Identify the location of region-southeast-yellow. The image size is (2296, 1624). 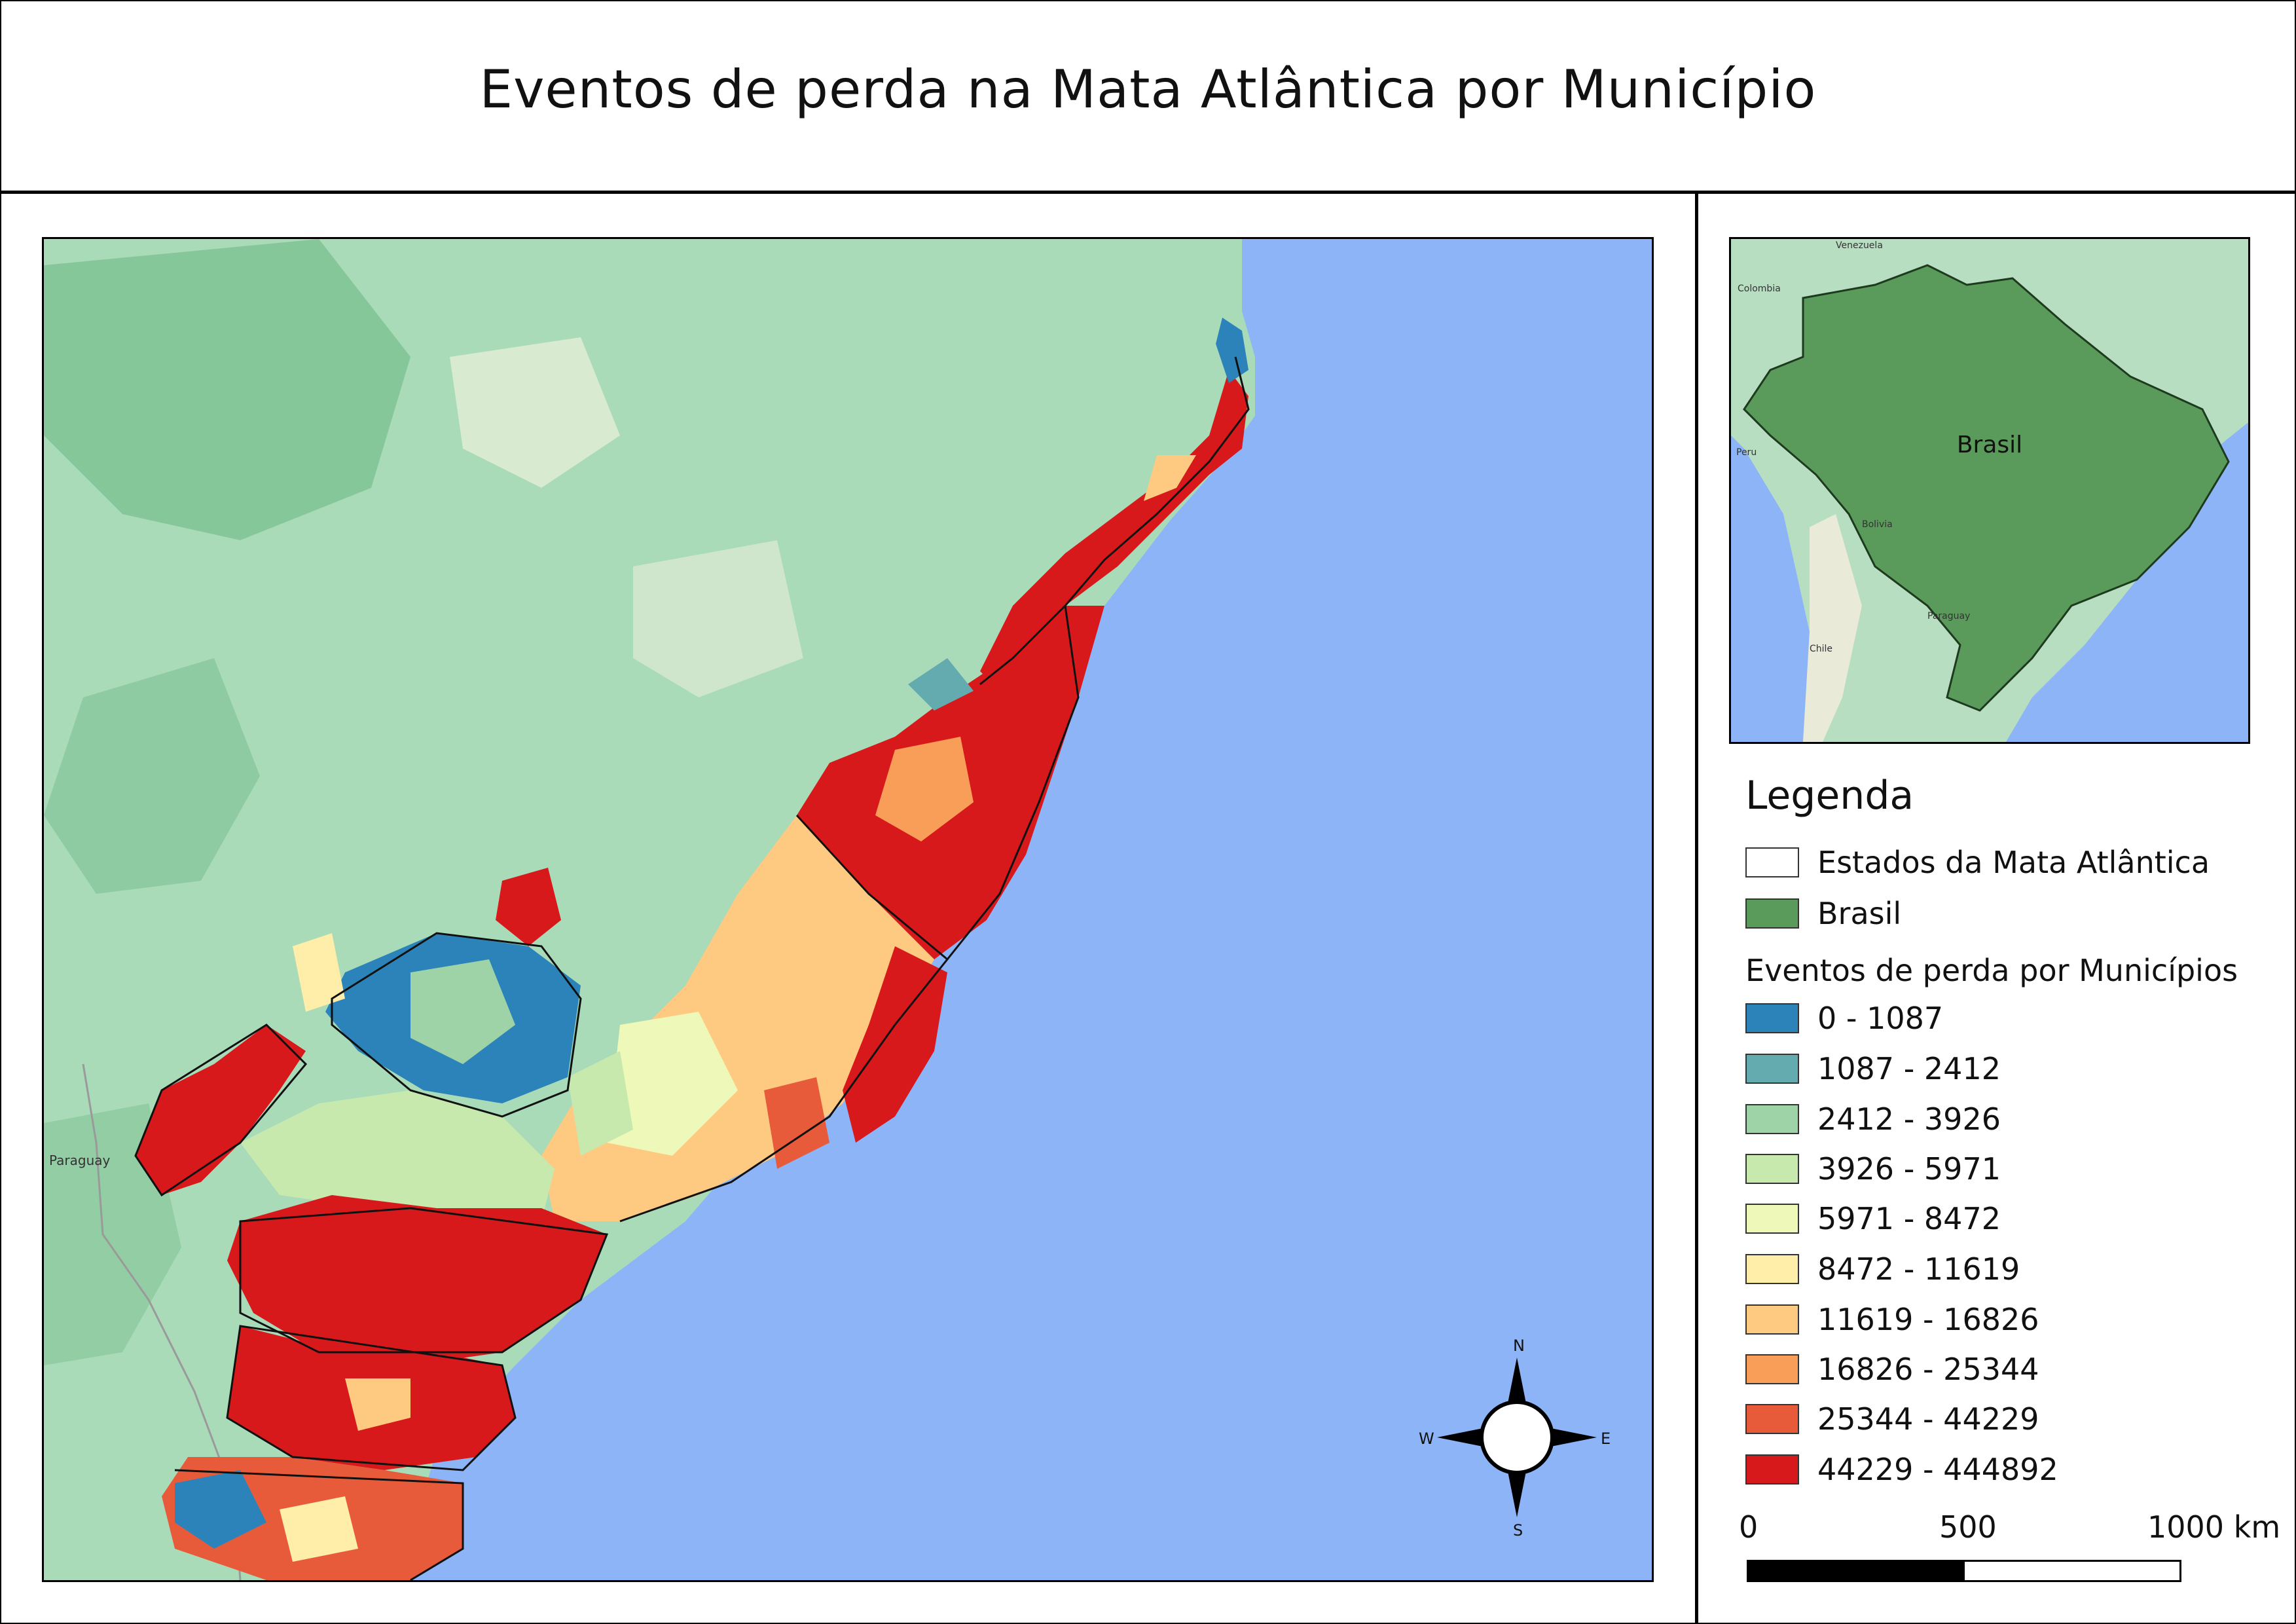
(672, 1084).